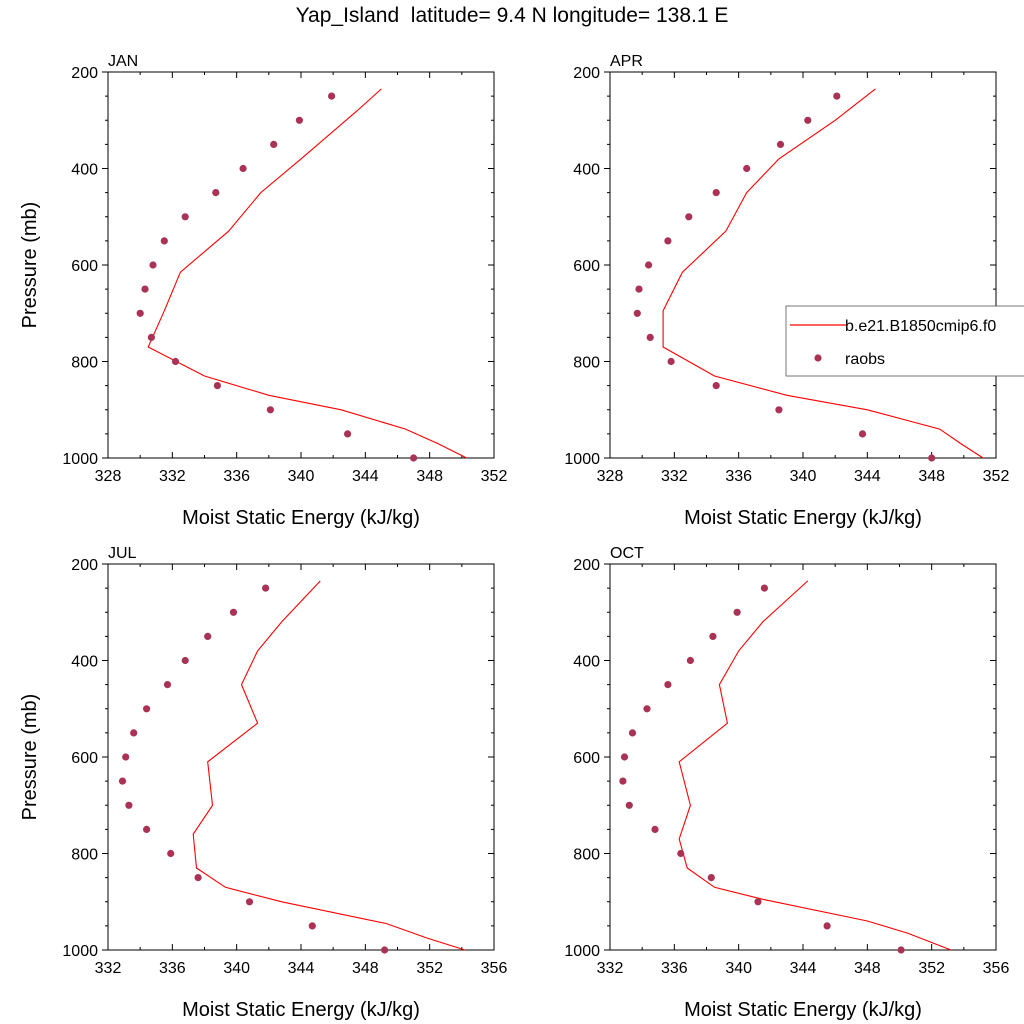 The height and width of the screenshot is (1024, 1024). What do you see at coordinates (865, 359) in the screenshot?
I see `legend-obs-label: raobs` at bounding box center [865, 359].